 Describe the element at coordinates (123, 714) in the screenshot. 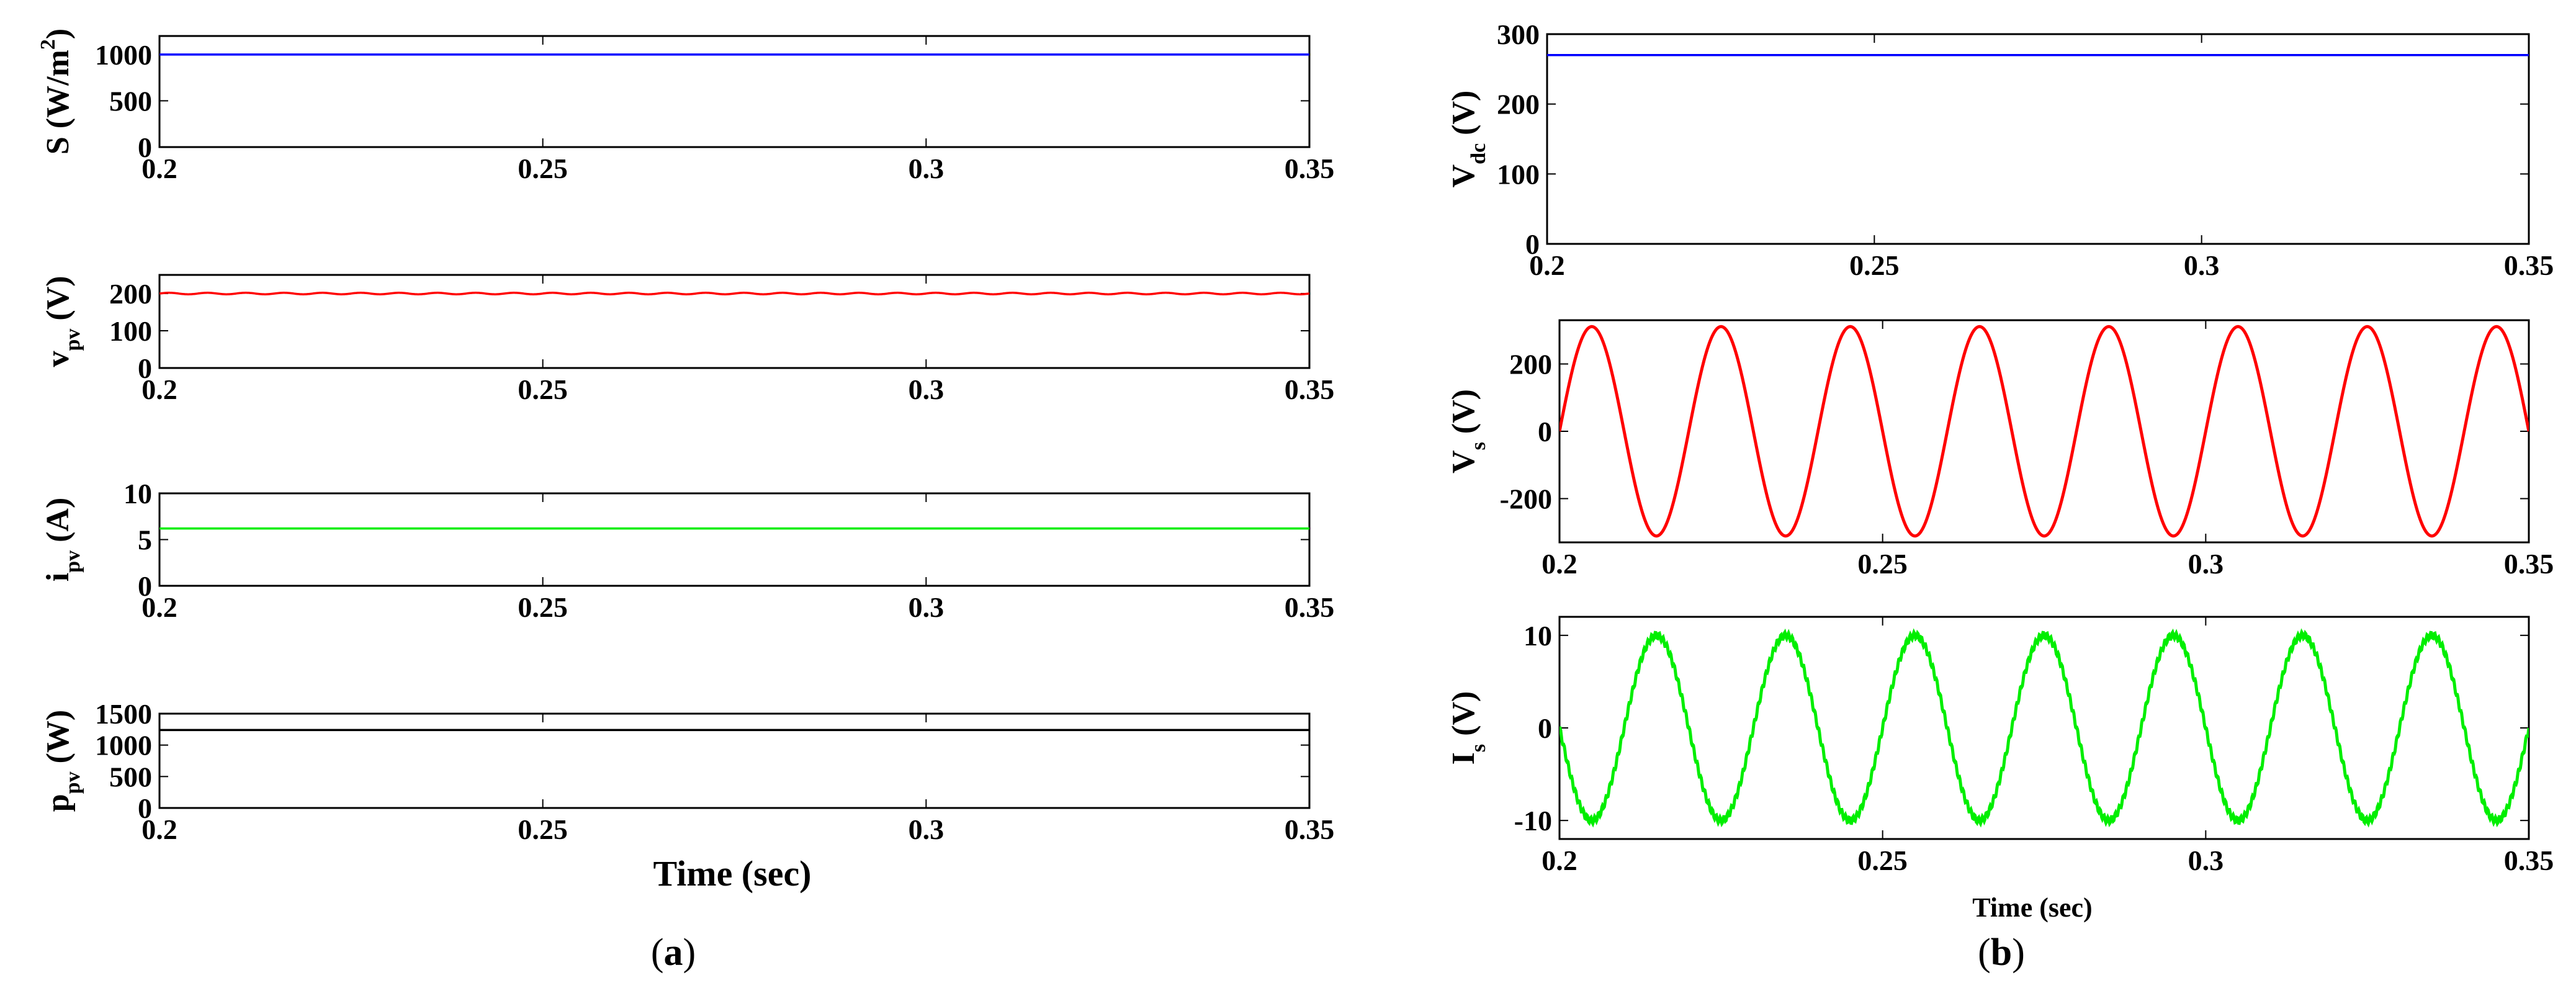

I see `y-tick-label: 1500` at that location.